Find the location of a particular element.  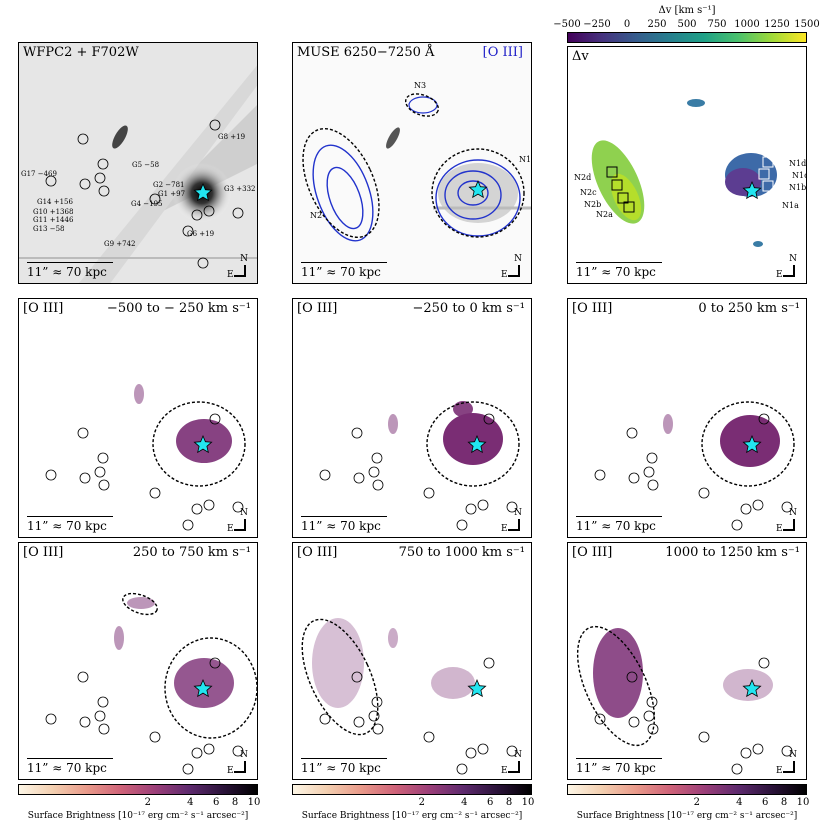

dv-region-label: N2a is located at coordinates (604, 214).